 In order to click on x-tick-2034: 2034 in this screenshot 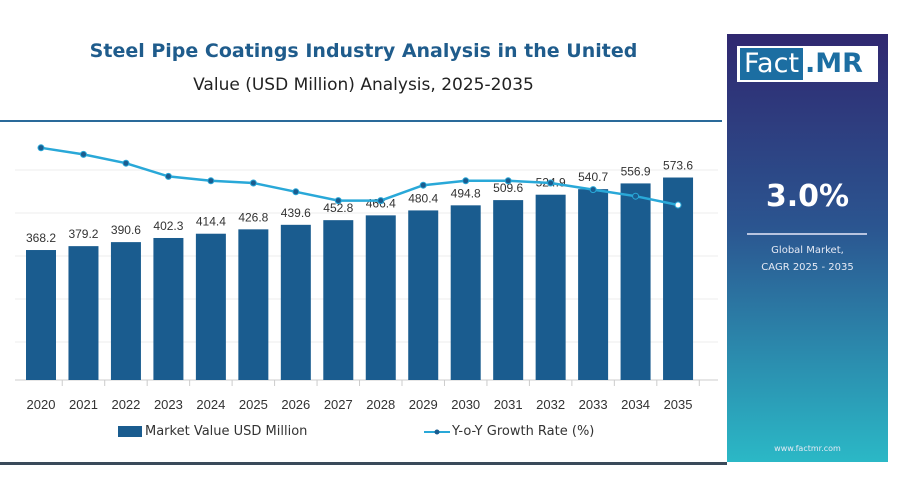, I will do `click(635, 404)`.